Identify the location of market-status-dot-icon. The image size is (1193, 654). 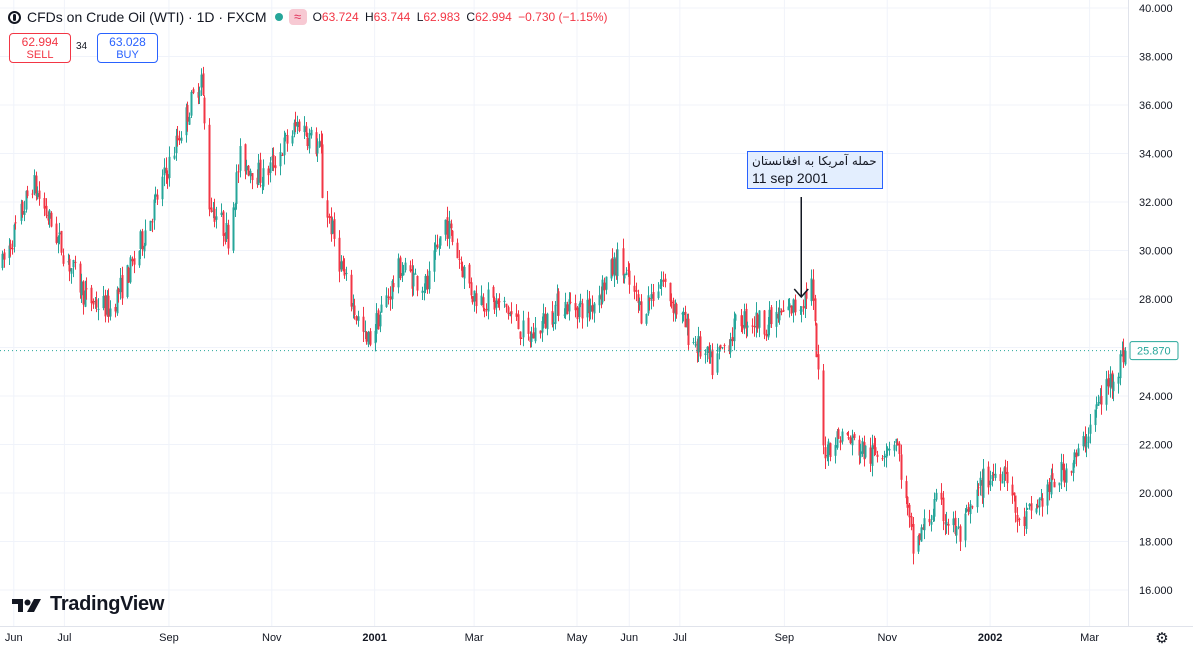
(278, 17).